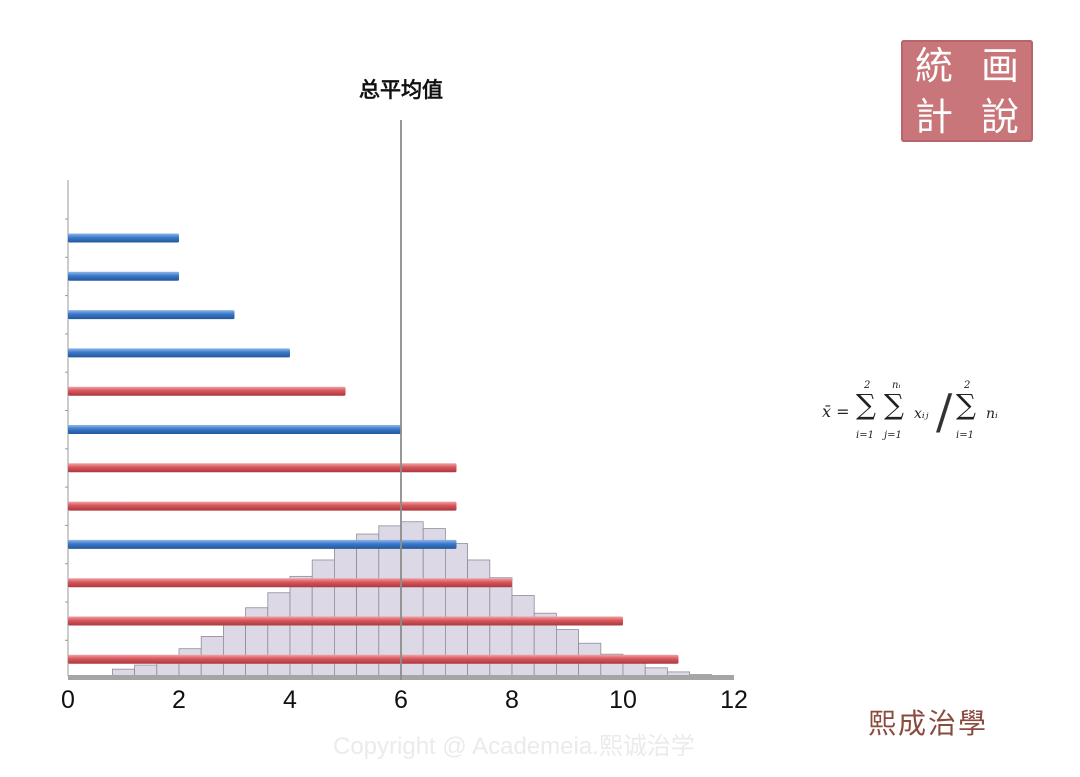 The height and width of the screenshot is (777, 1080). I want to click on formula-upper-inner: nᵢ, so click(896, 385).